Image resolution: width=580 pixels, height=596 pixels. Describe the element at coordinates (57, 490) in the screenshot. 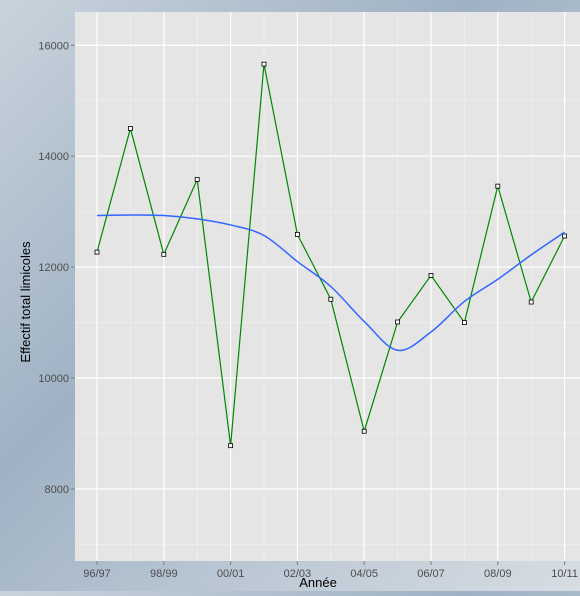

I see `y-tick-label: 8000` at that location.